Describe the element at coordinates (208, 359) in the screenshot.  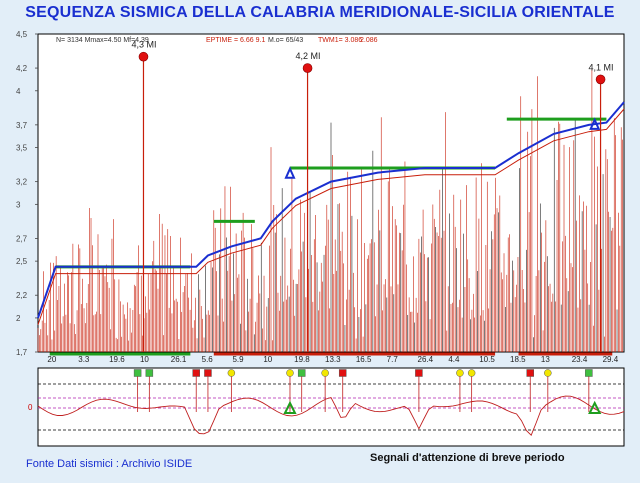
I see `x-tick-label: 5.6` at that location.